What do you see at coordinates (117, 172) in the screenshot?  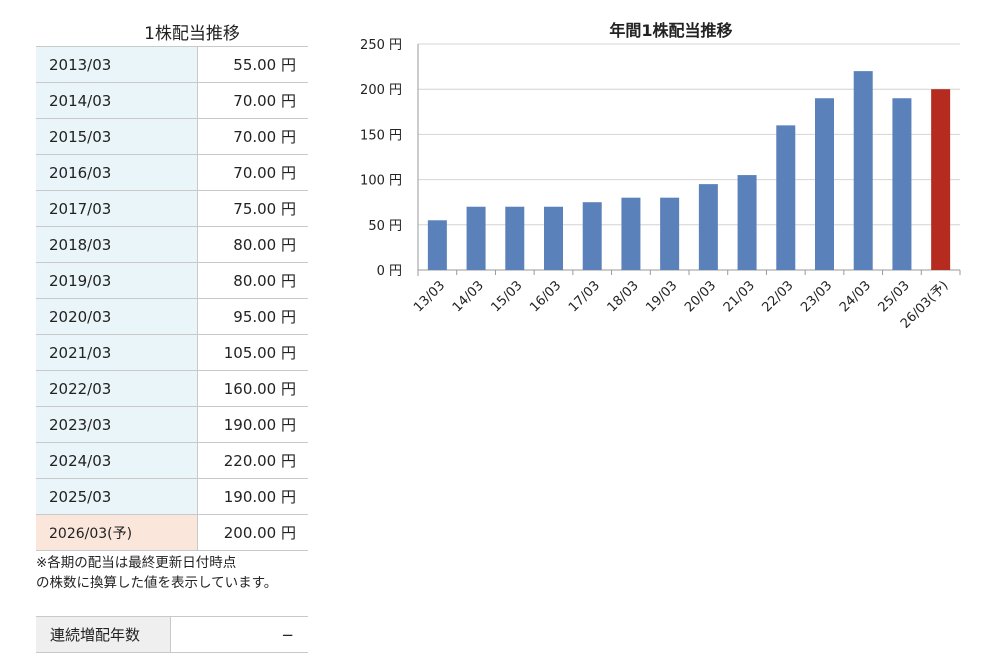 I see `period-cell: 2016/03` at bounding box center [117, 172].